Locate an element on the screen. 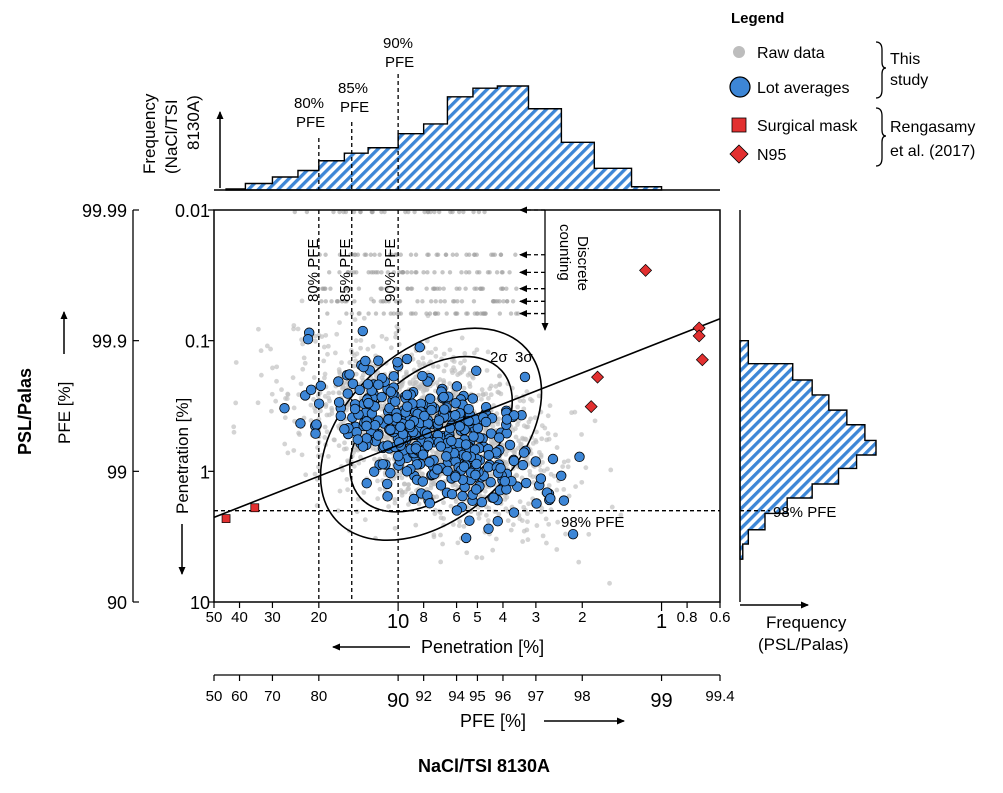 The height and width of the screenshot is (793, 1003). fit-line is located at coordinates (467, 418).